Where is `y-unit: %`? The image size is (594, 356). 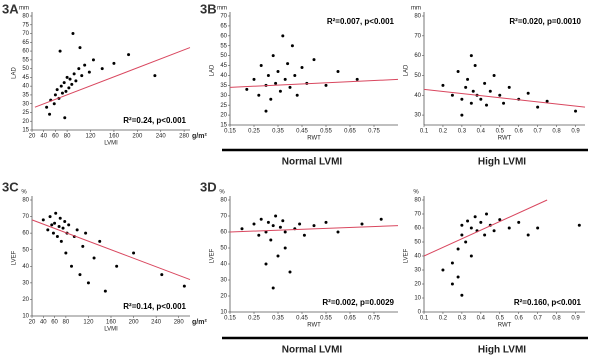 y-unit: % is located at coordinates (222, 193).